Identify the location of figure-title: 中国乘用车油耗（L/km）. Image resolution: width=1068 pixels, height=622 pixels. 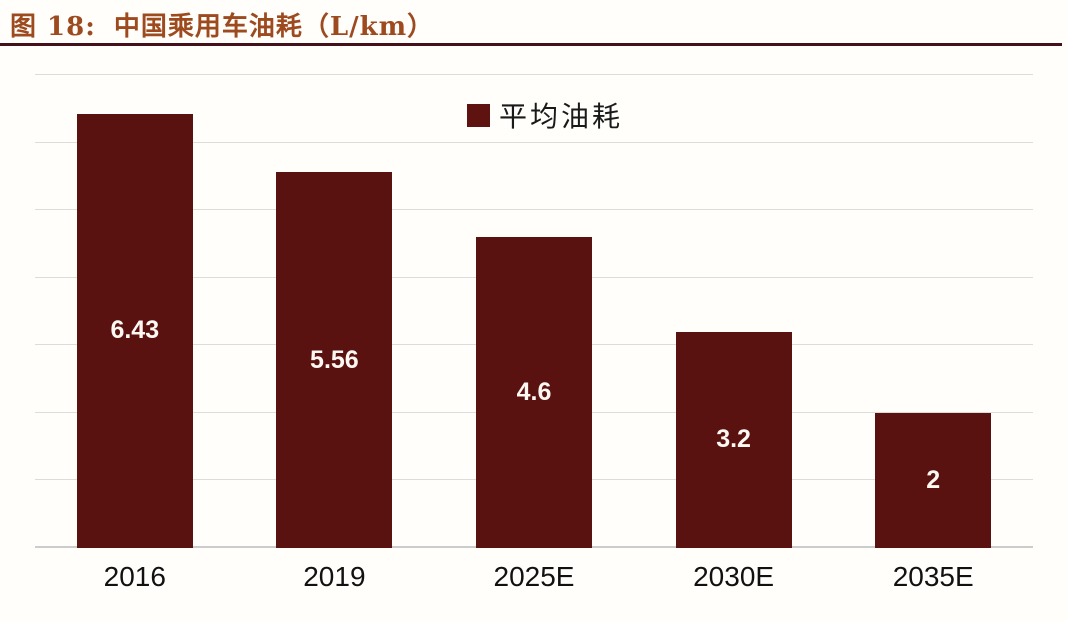
(274, 27).